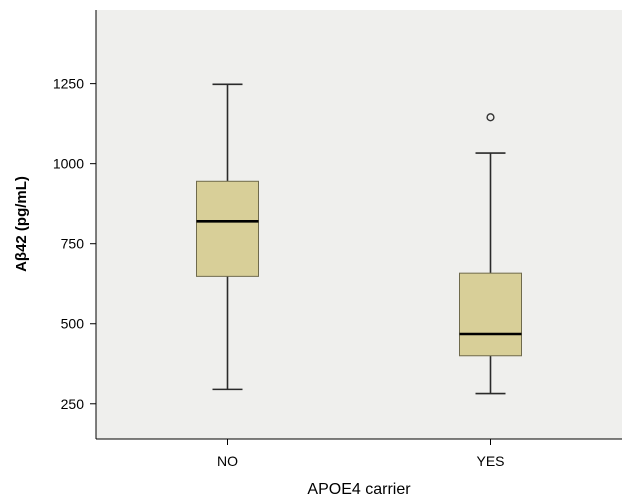  What do you see at coordinates (73, 244) in the screenshot?
I see `y-tick-label: 750` at bounding box center [73, 244].